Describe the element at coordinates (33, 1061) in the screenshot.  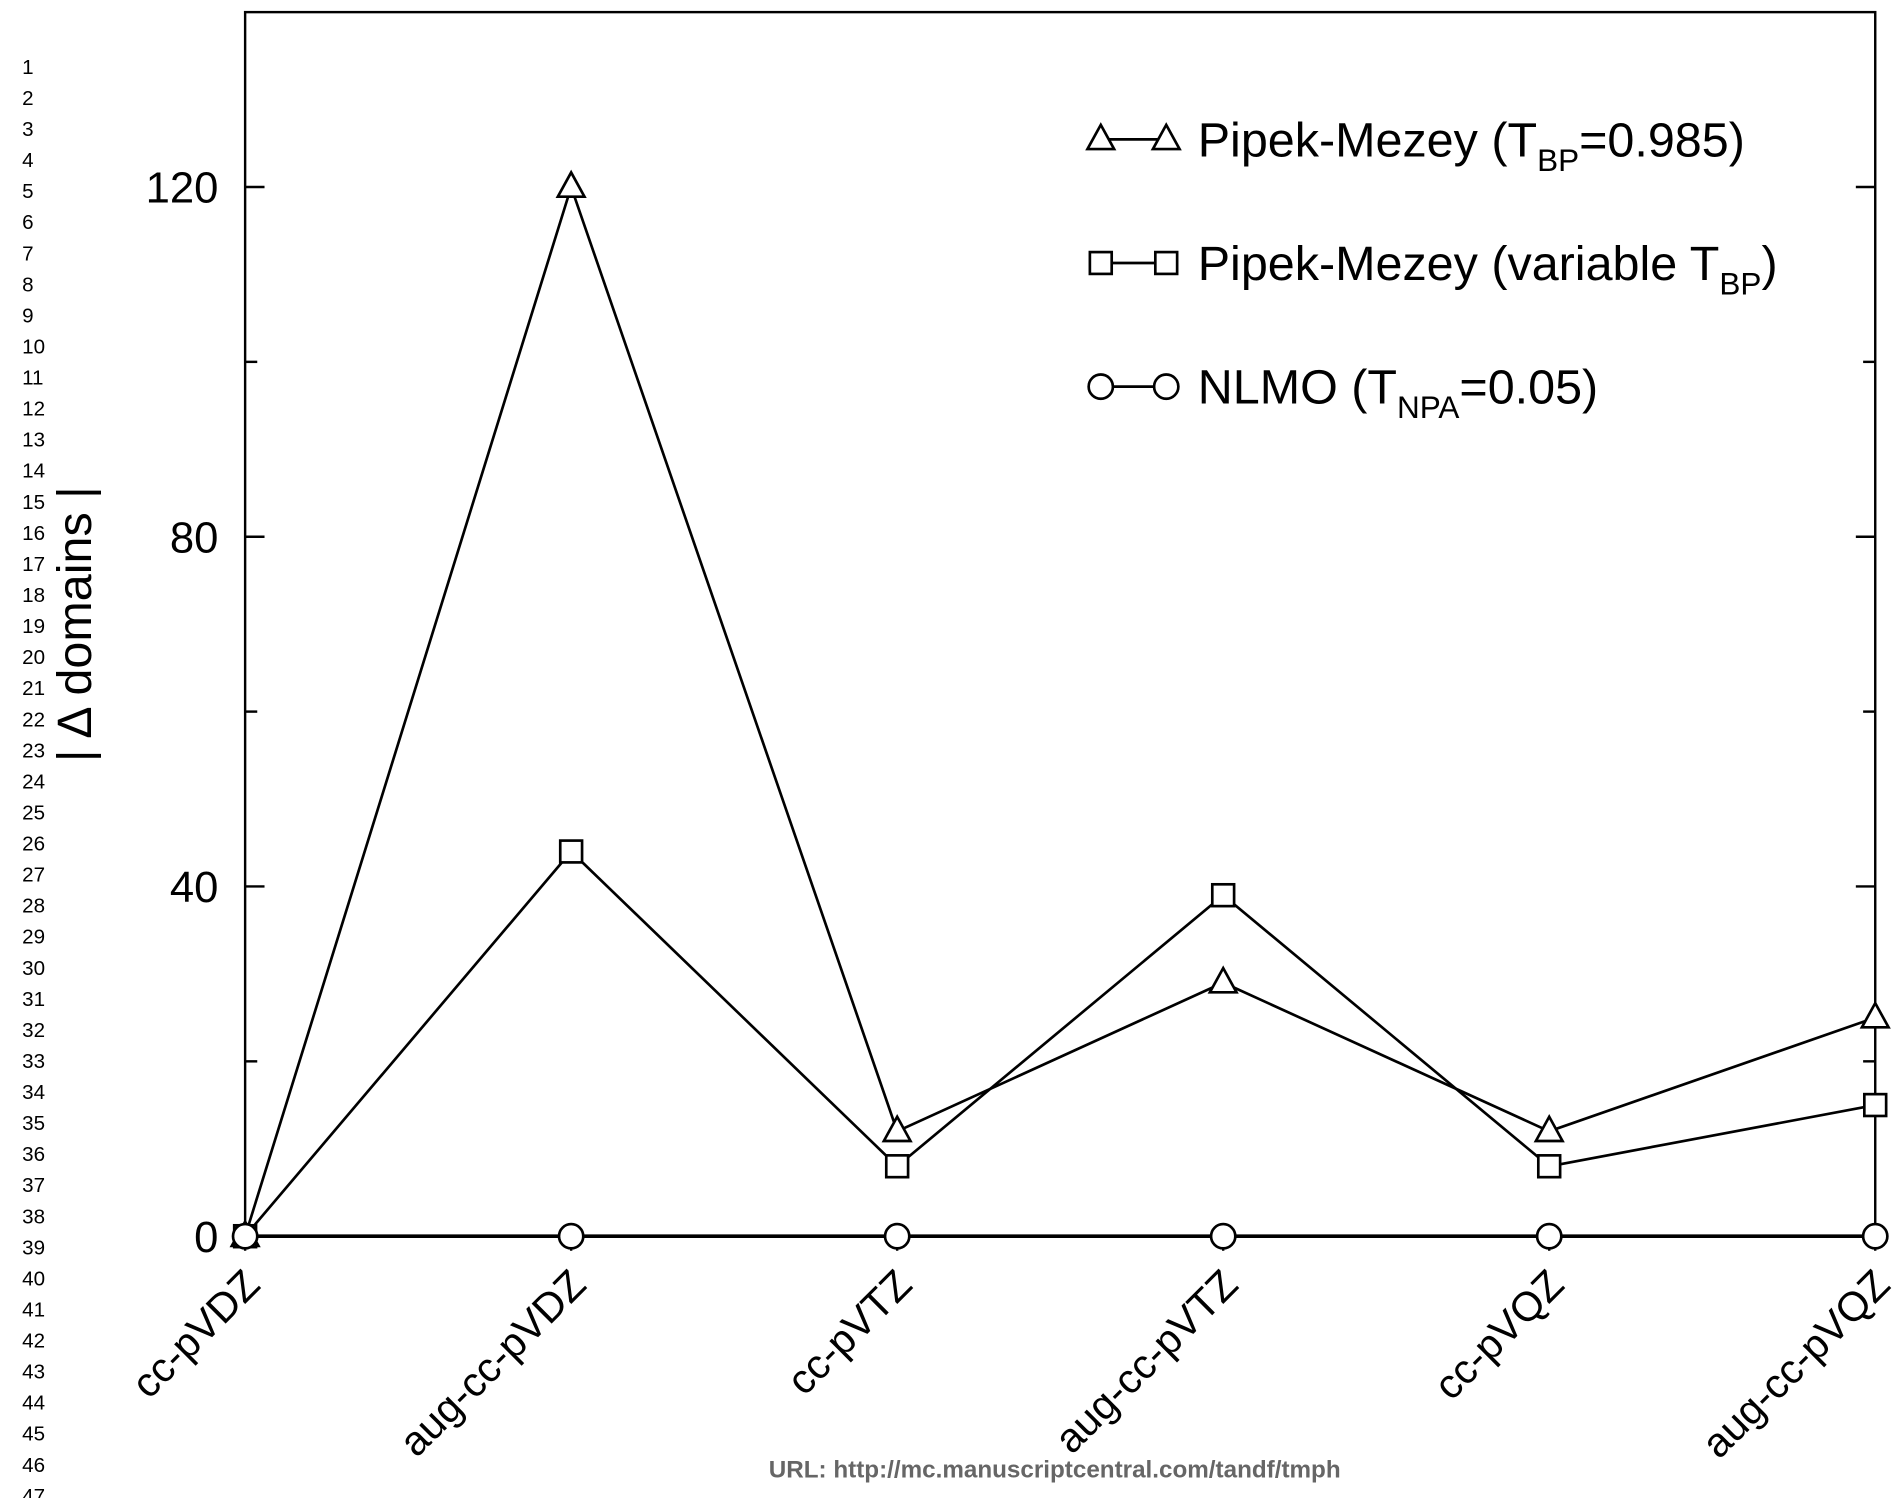
I see `line-number: 33` at that location.